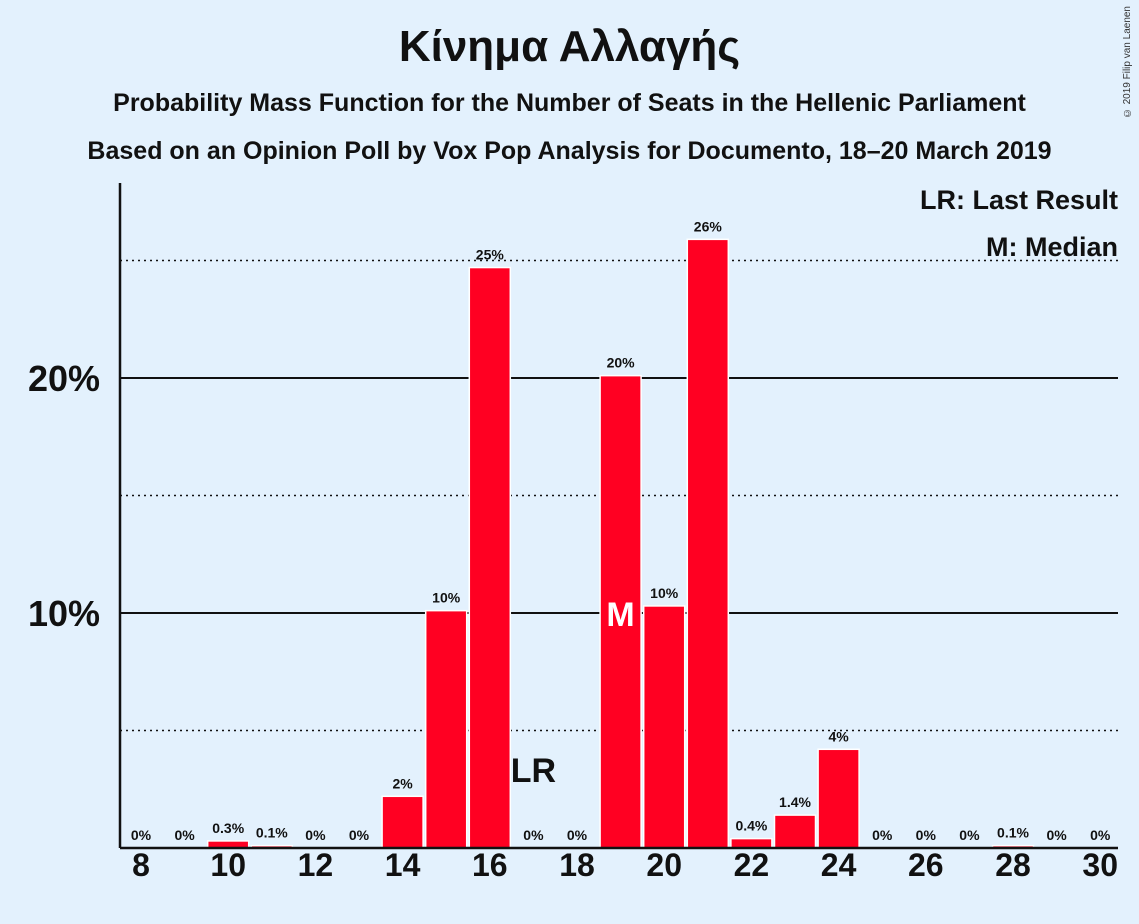  I want to click on legend: LR: Last Result M: Median, so click(1019, 223).